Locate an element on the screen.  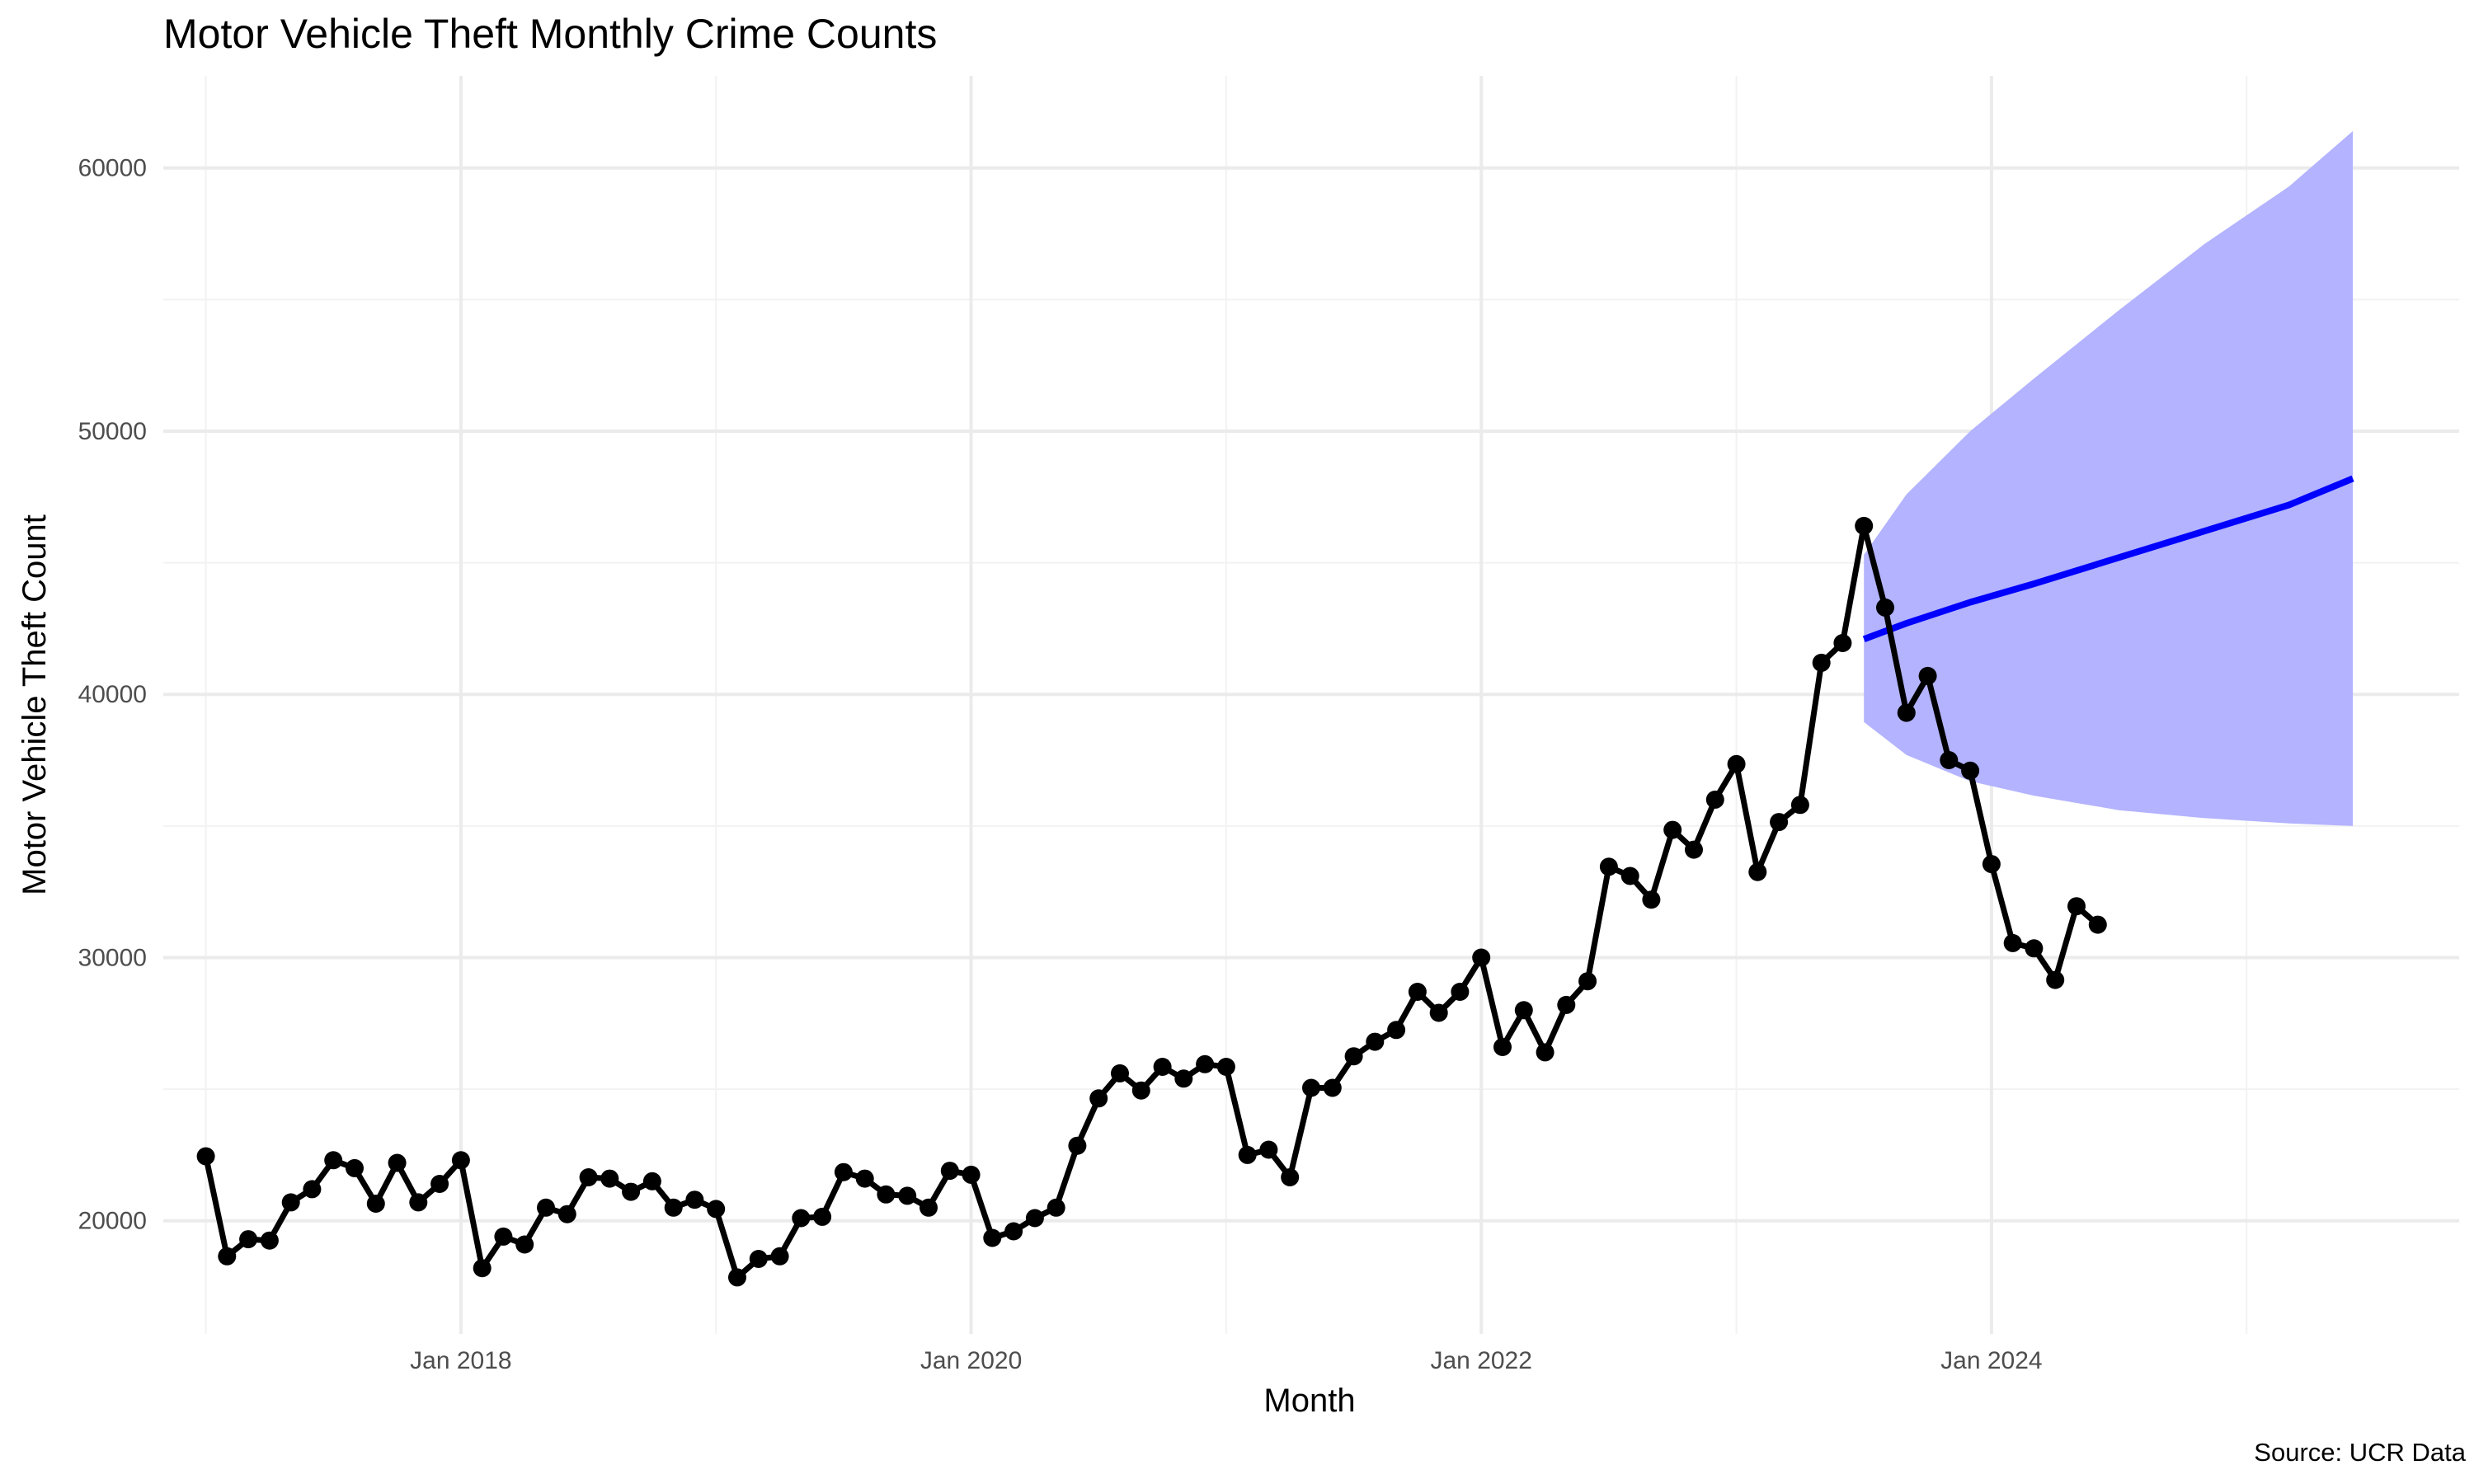
chart-title: Motor Vehicle Theft Monthly Crime Counts is located at coordinates (550, 34).